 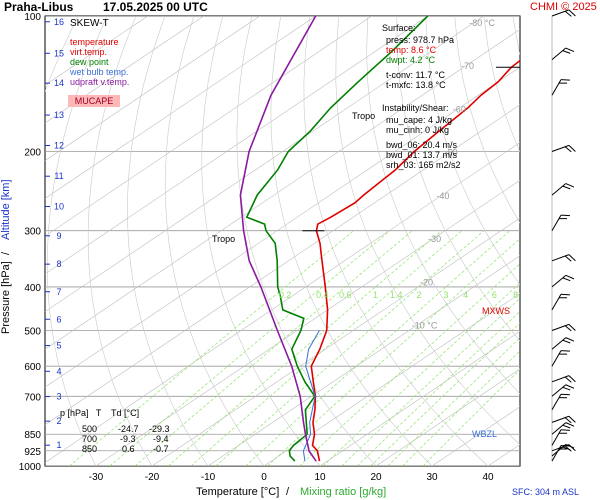 I want to click on isotherm-label: -40, so click(x=442, y=196).